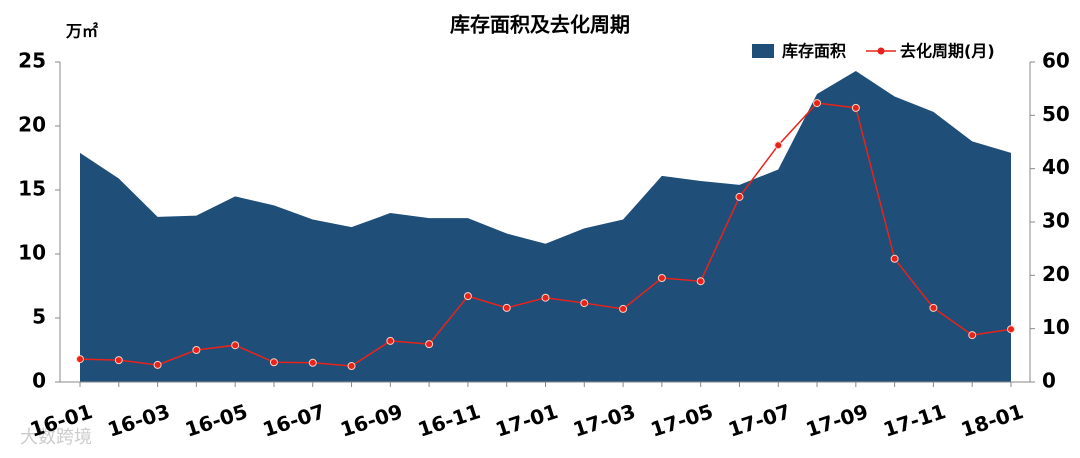  I want to click on y-tick-label: 15, so click(32, 189).